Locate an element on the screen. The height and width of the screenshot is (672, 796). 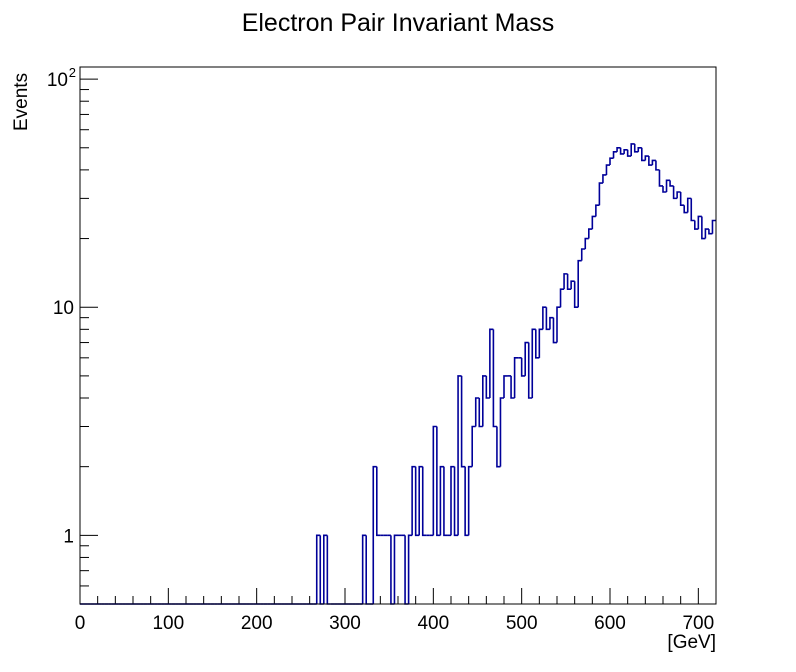
x-tick-label: 200 is located at coordinates (257, 623).